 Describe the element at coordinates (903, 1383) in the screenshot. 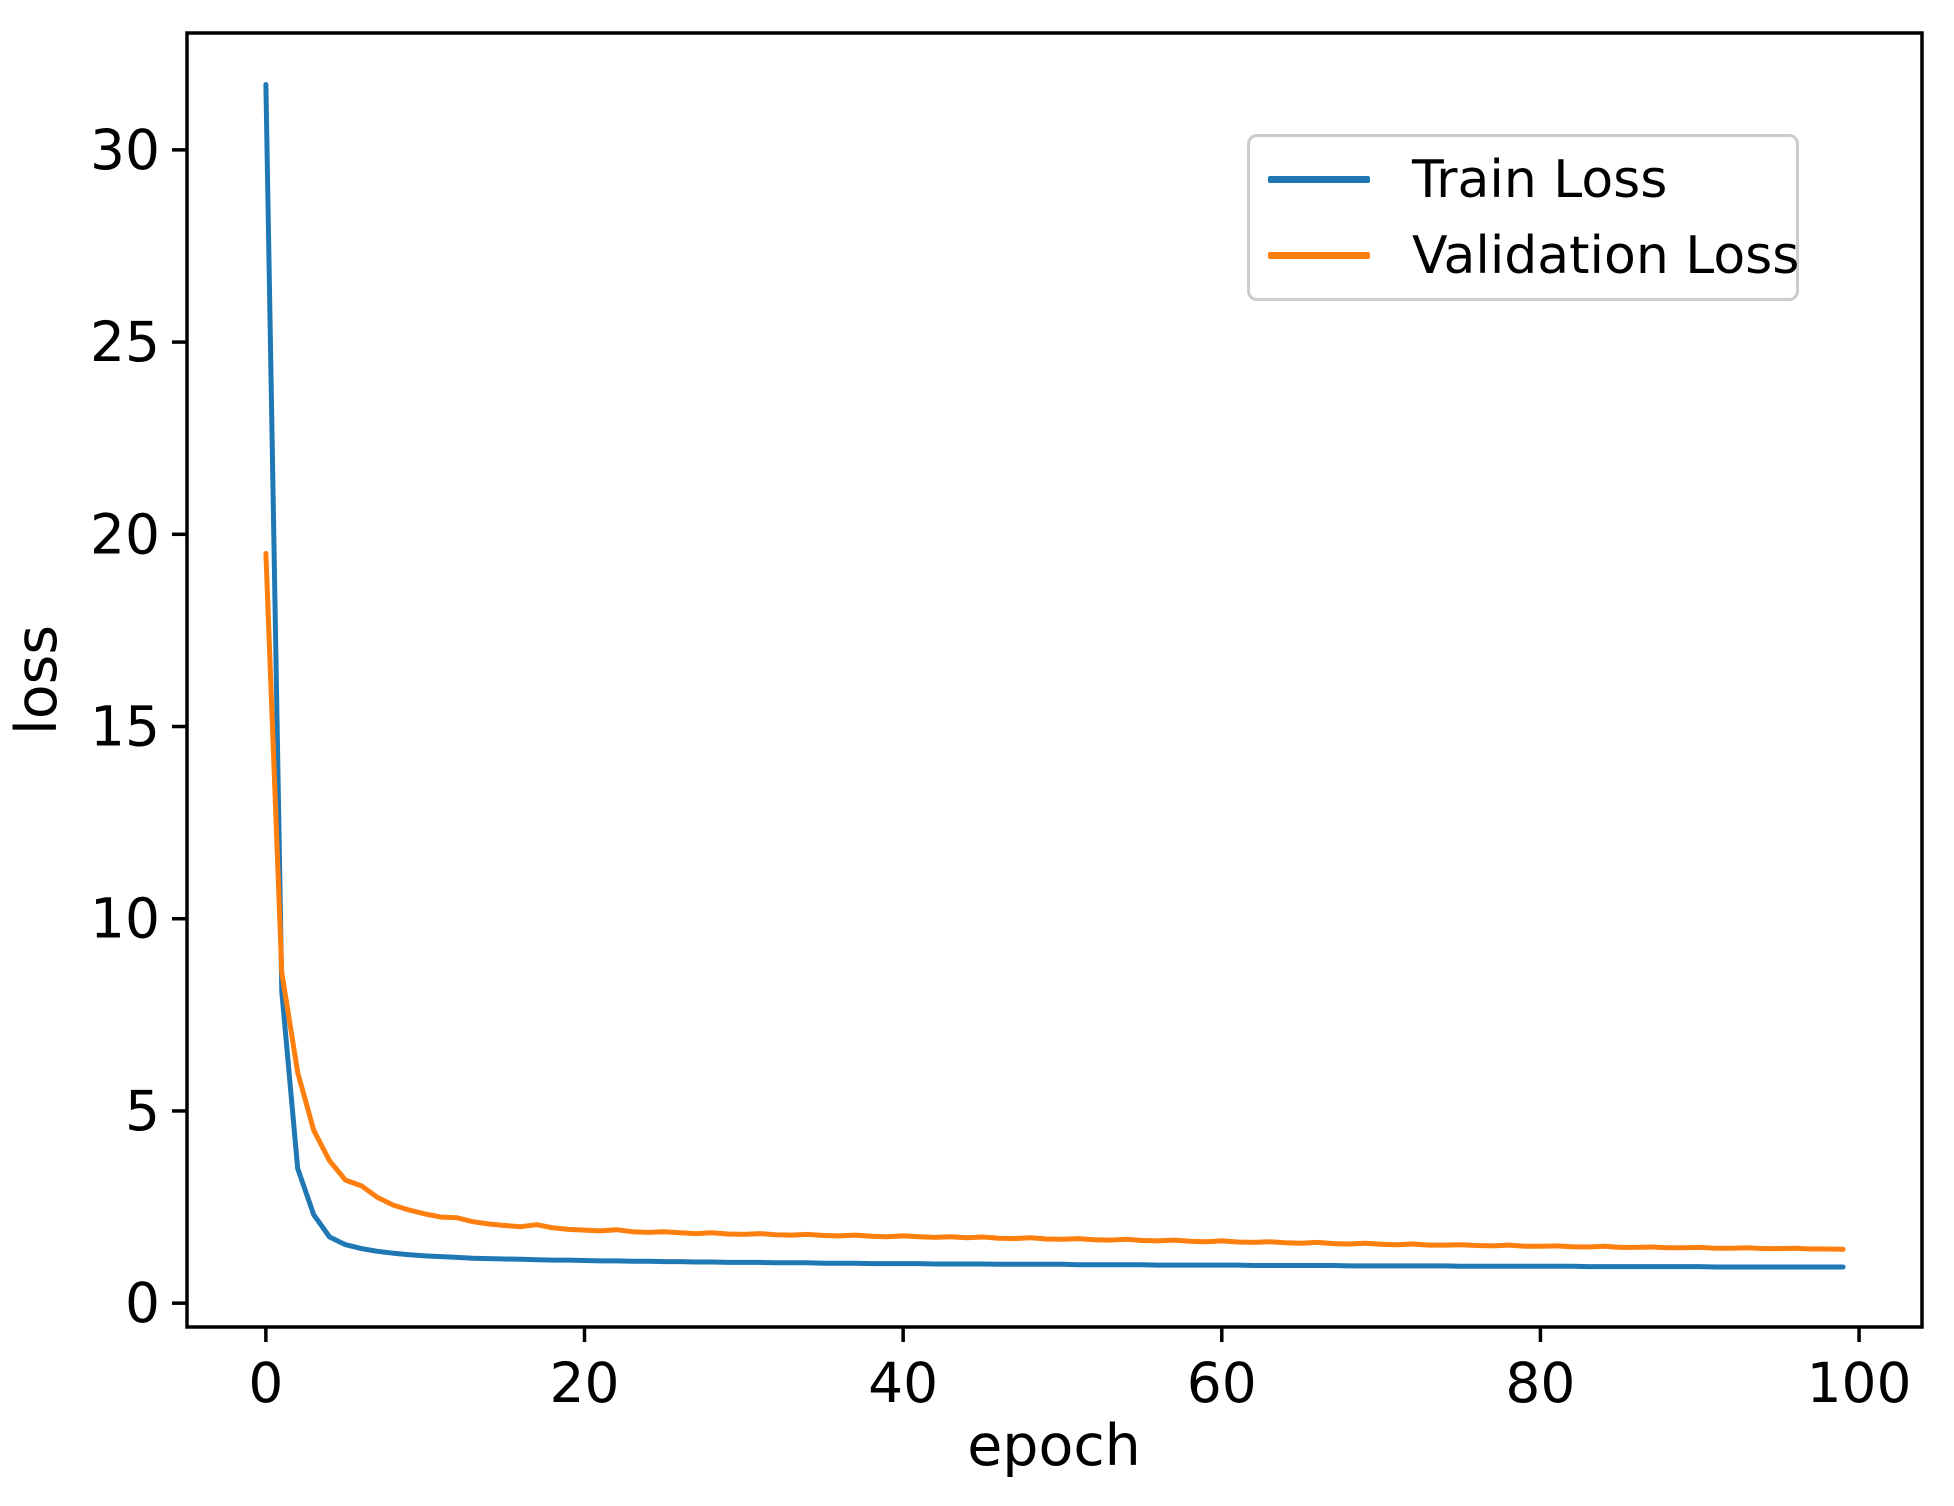

I see `x-tick-label: 40` at that location.